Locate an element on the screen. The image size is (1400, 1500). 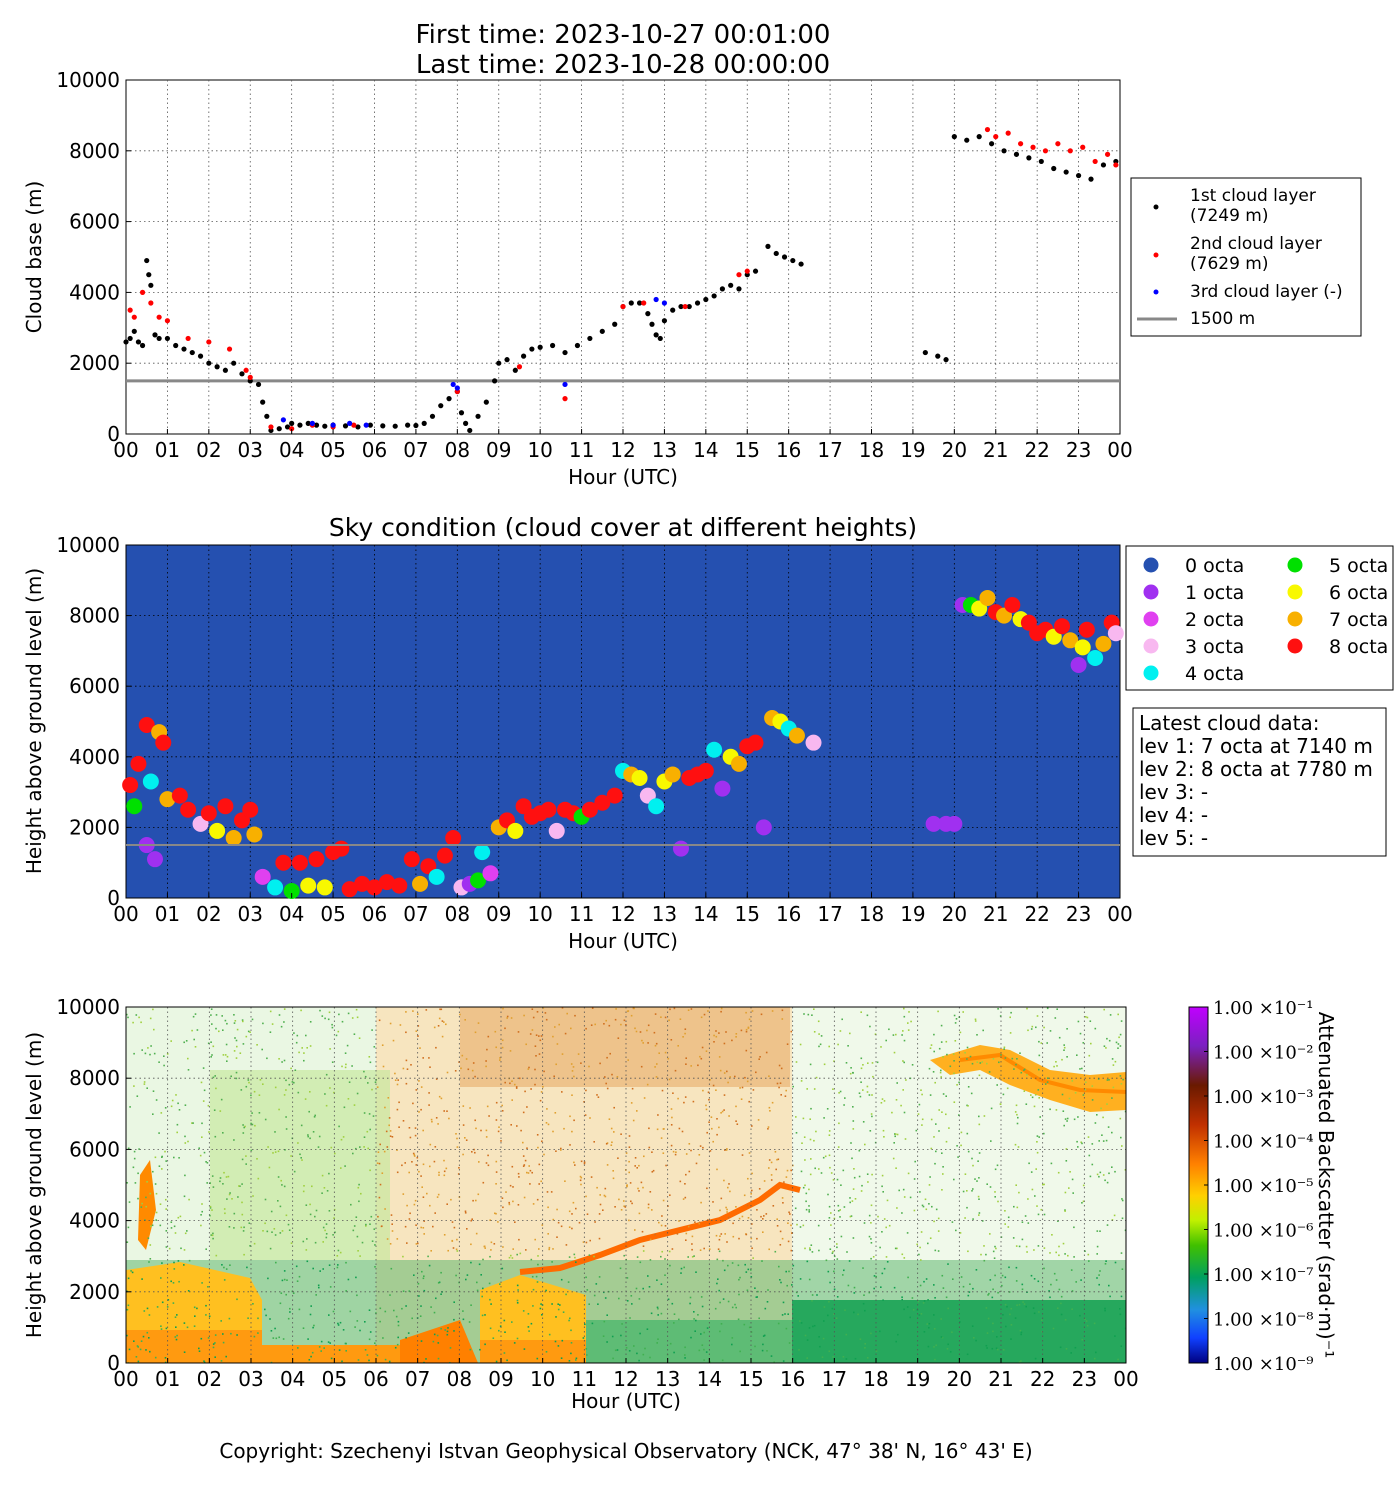
cloud-layer-3-point is located at coordinates (664, 303).